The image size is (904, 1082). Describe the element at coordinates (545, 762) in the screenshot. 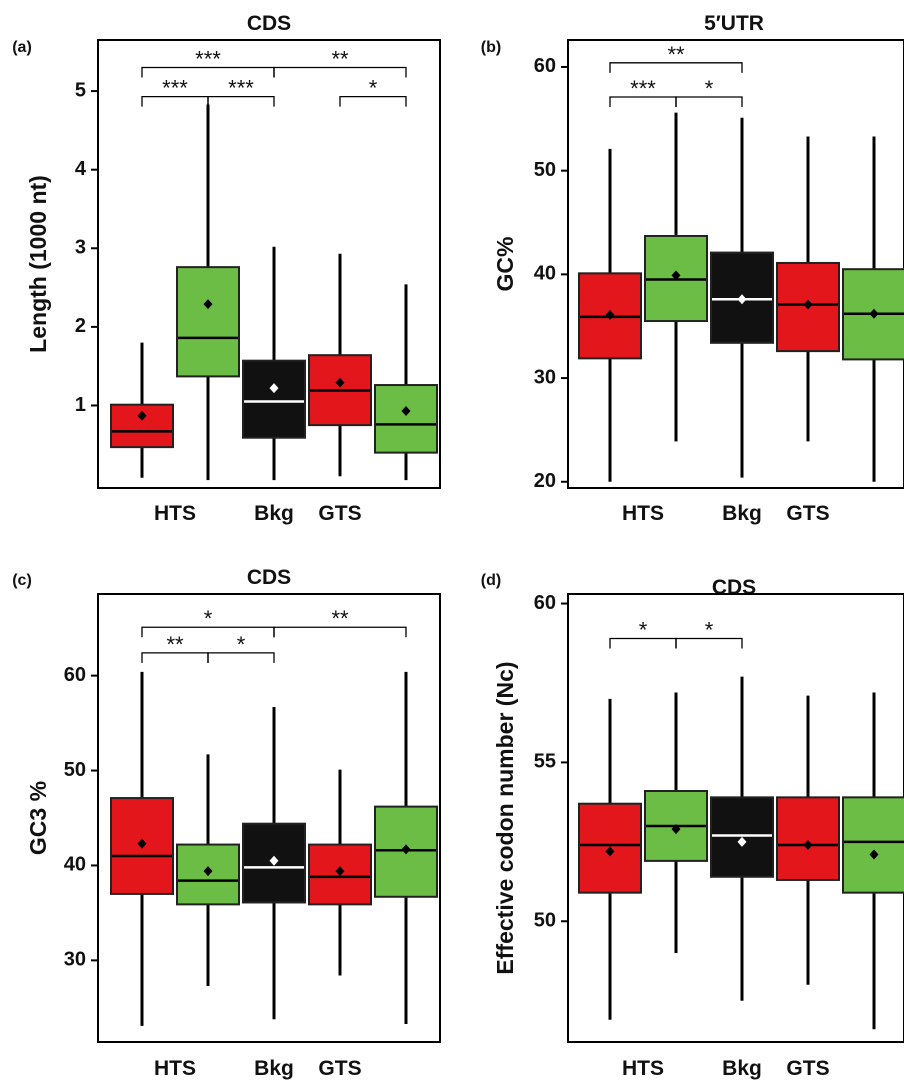

I see `y-tick-label: 55` at that location.